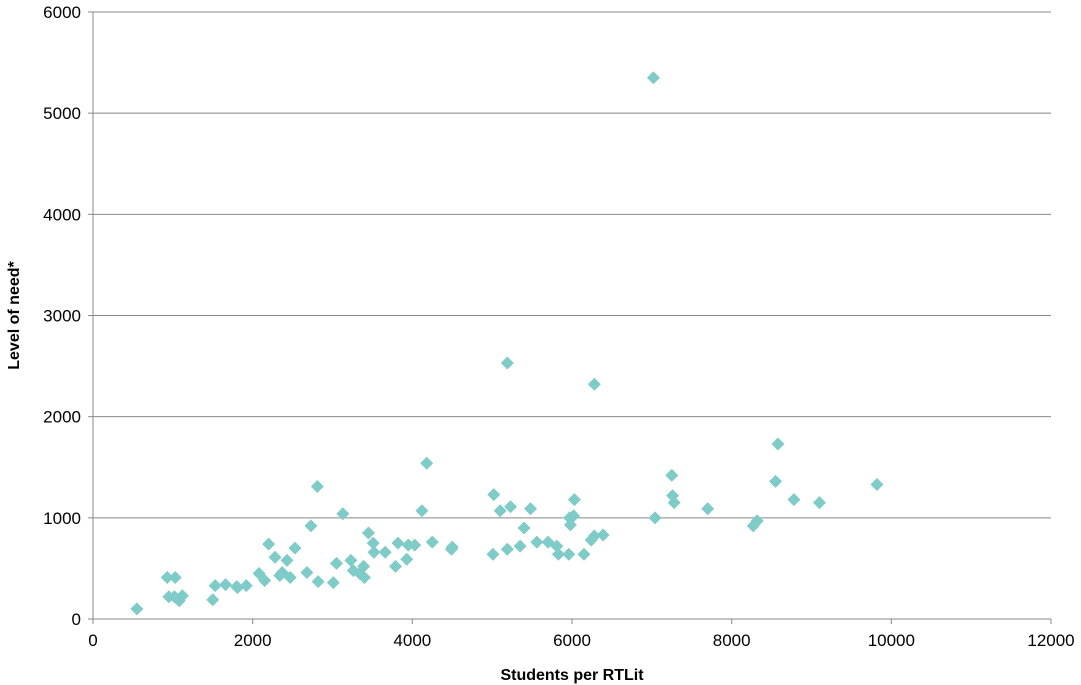 Image resolution: width=1081 pixels, height=685 pixels. Describe the element at coordinates (572, 675) in the screenshot. I see `x-axis-title: Students per RTLit` at that location.